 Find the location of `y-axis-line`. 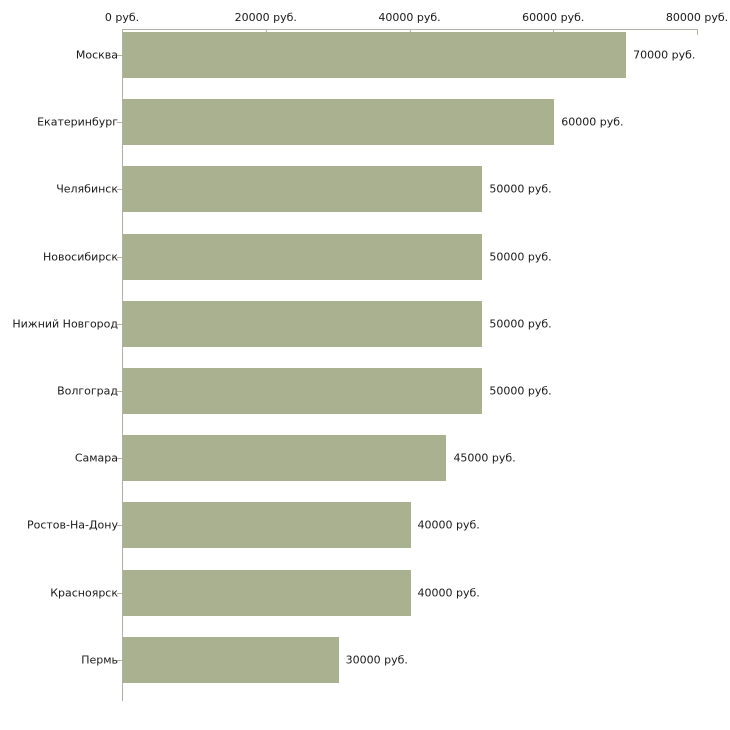

y-axis-line is located at coordinates (122, 365).